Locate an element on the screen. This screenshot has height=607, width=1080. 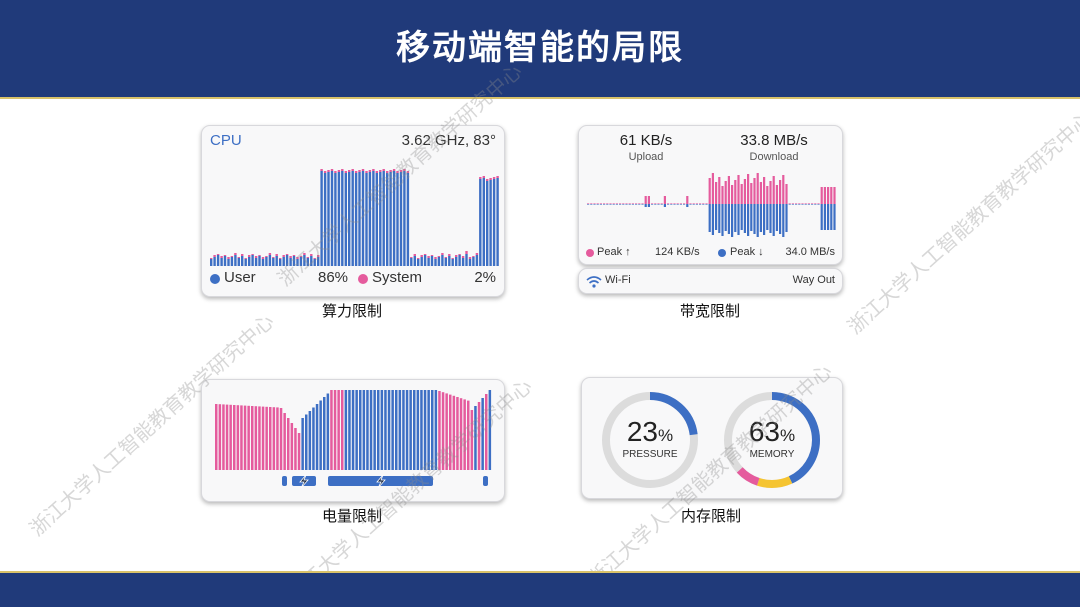
memory-percent: 63% is located at coordinates (772, 432).